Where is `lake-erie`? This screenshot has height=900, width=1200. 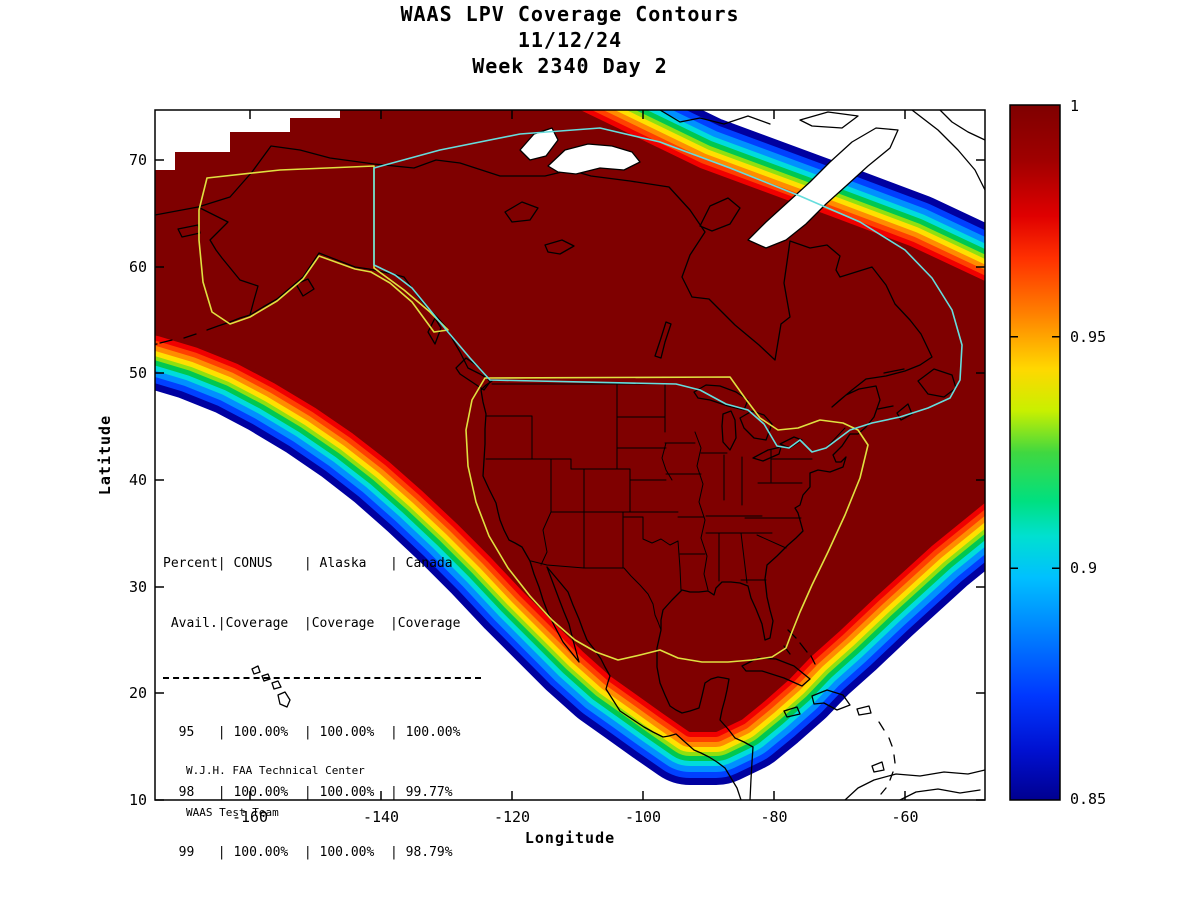 lake-erie is located at coordinates (767, 454).